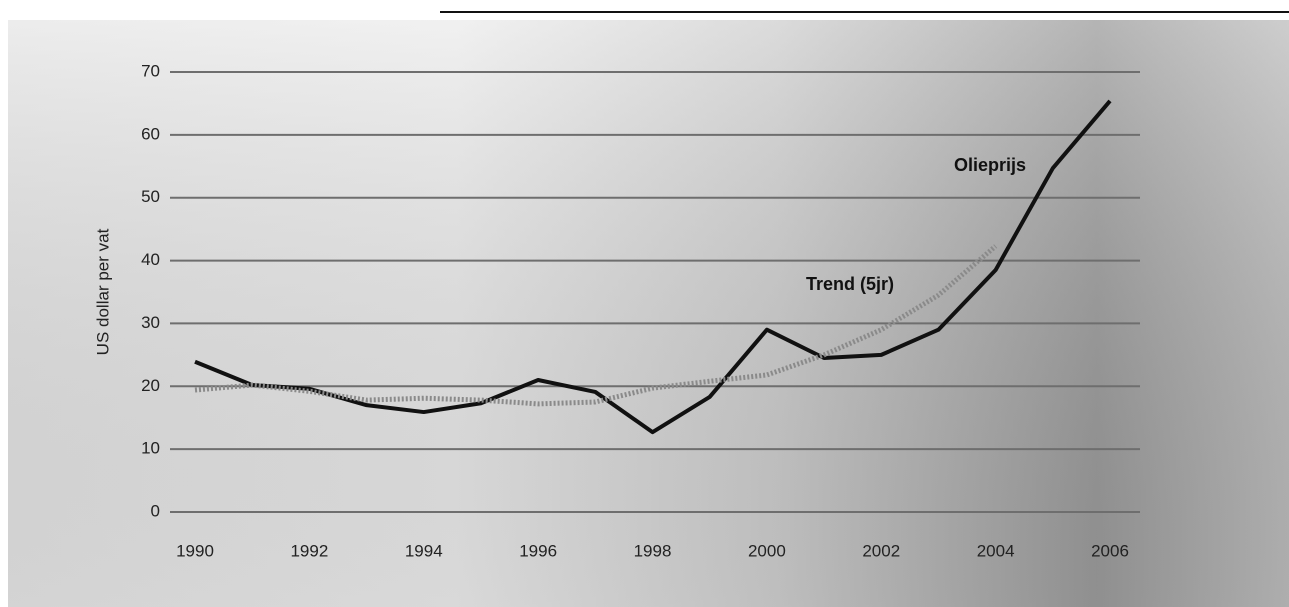 This screenshot has height=607, width=1289. What do you see at coordinates (309, 550) in the screenshot?
I see `x-tick-label: 1992` at bounding box center [309, 550].